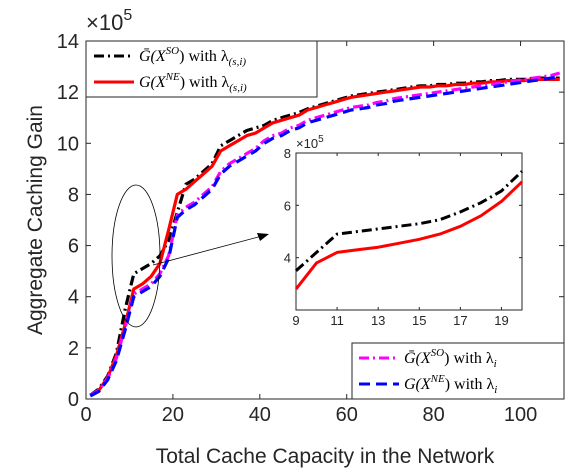 Image resolution: width=582 pixels, height=475 pixels. Describe the element at coordinates (207, 250) in the screenshot. I see `zoom-arrow-line` at that location.